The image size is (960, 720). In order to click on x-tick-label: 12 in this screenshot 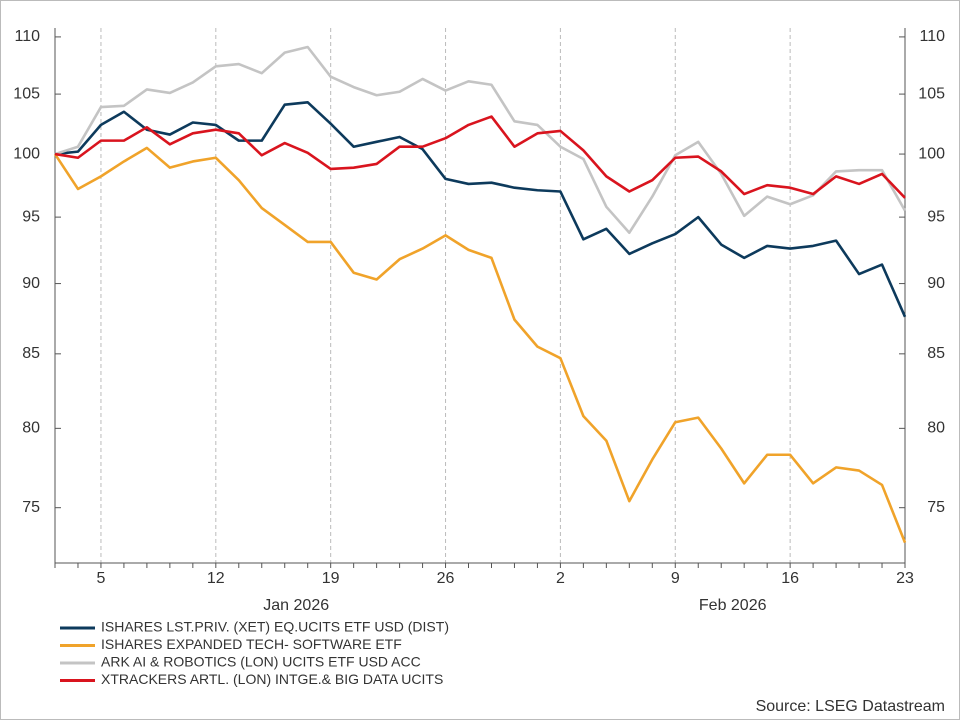, I will do `click(216, 578)`.